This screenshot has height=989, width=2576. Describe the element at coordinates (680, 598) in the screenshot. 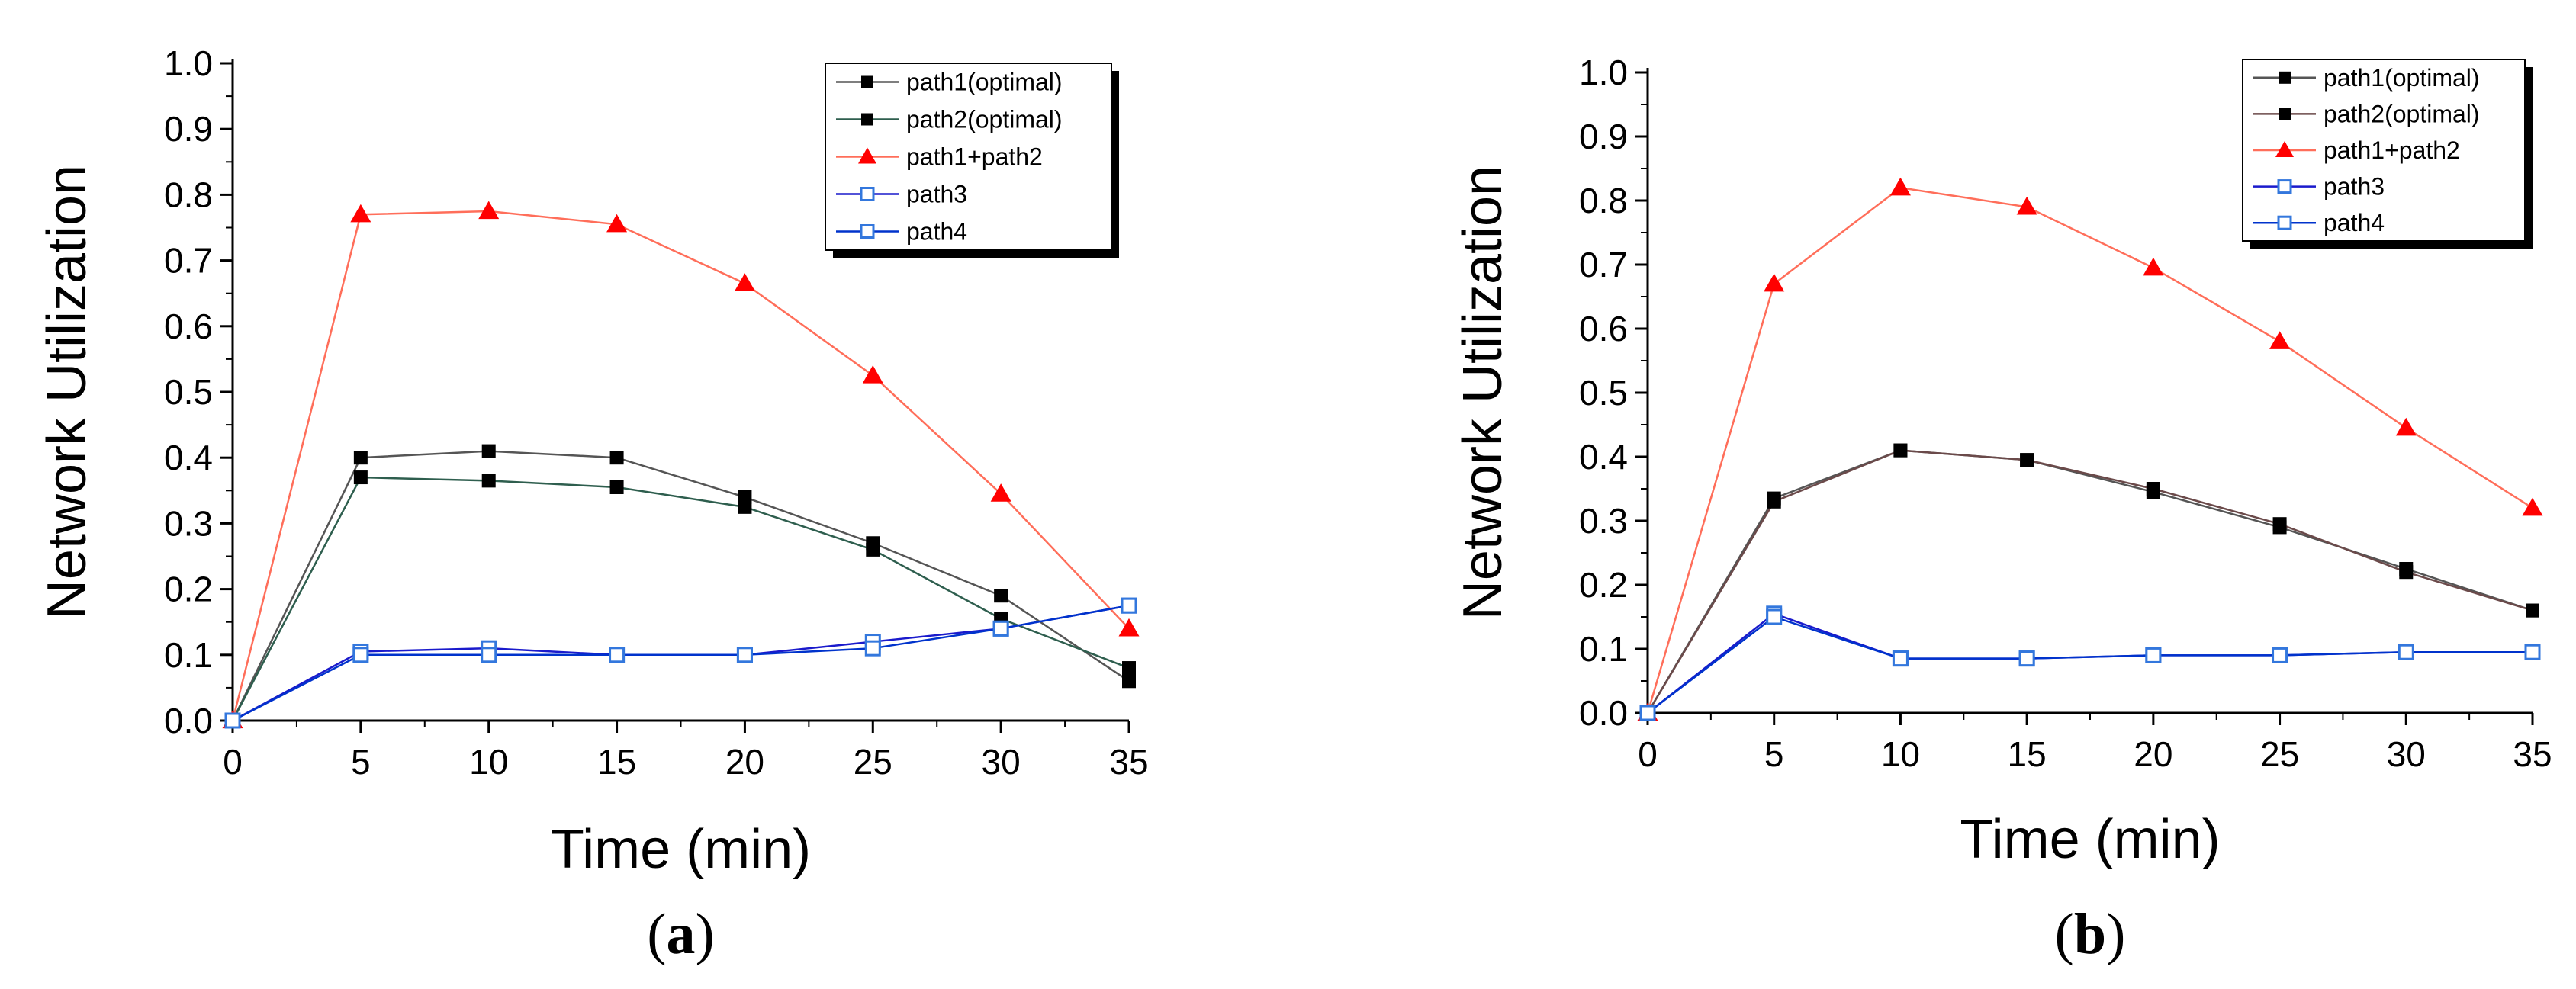

I see `panel-a-series-line-path2-optimal` at that location.